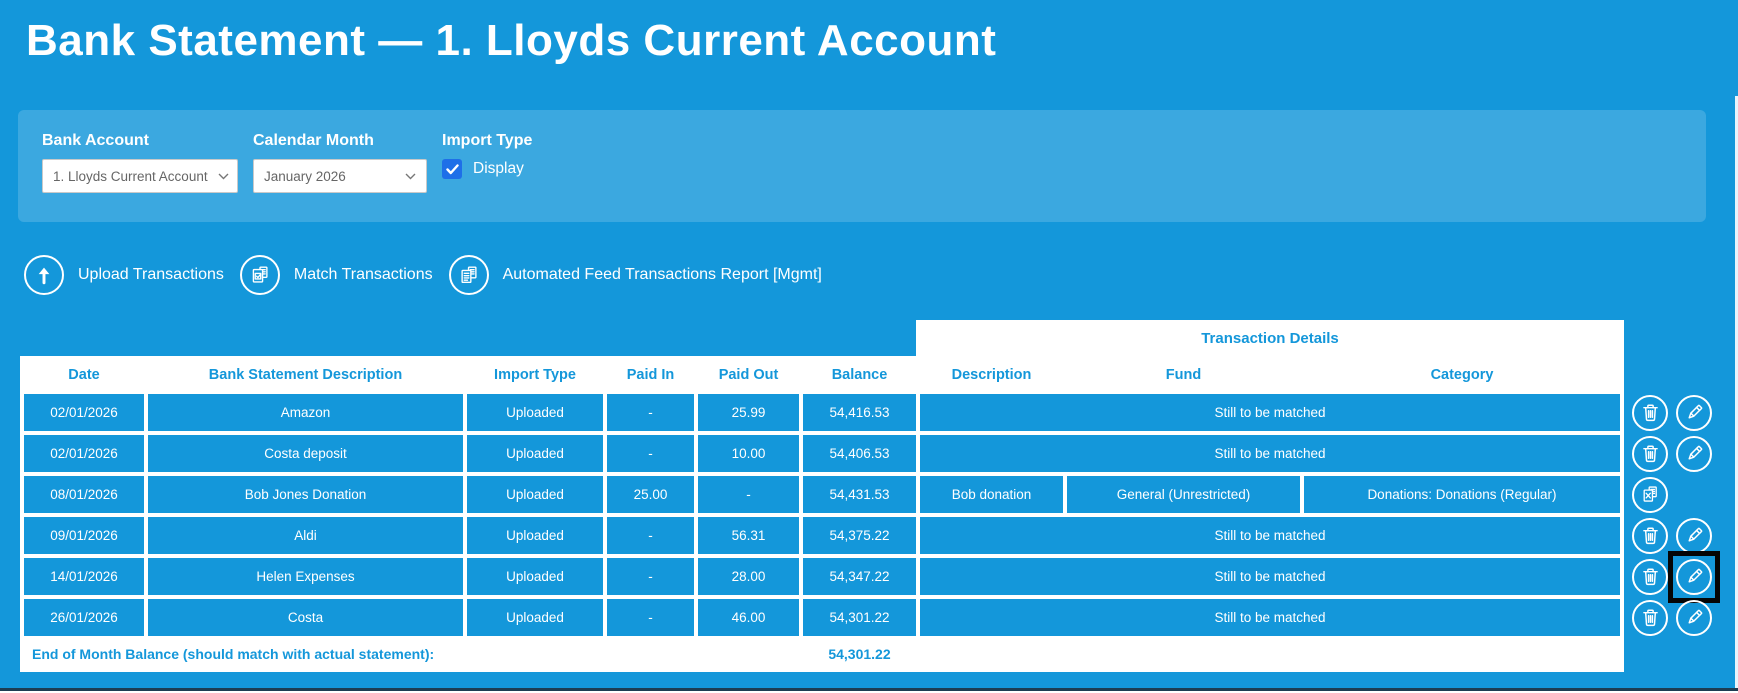 Image resolution: width=1738 pixels, height=693 pixels. I want to click on match-transactions-label: Match Transactions, so click(363, 274).